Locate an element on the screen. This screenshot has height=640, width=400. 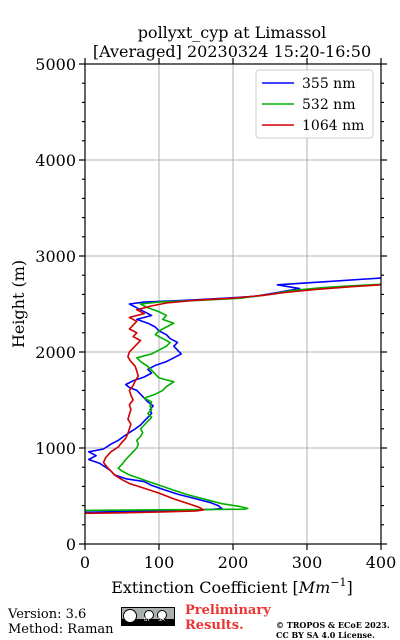
legend-label-1: 355 nm is located at coordinates (328, 84).